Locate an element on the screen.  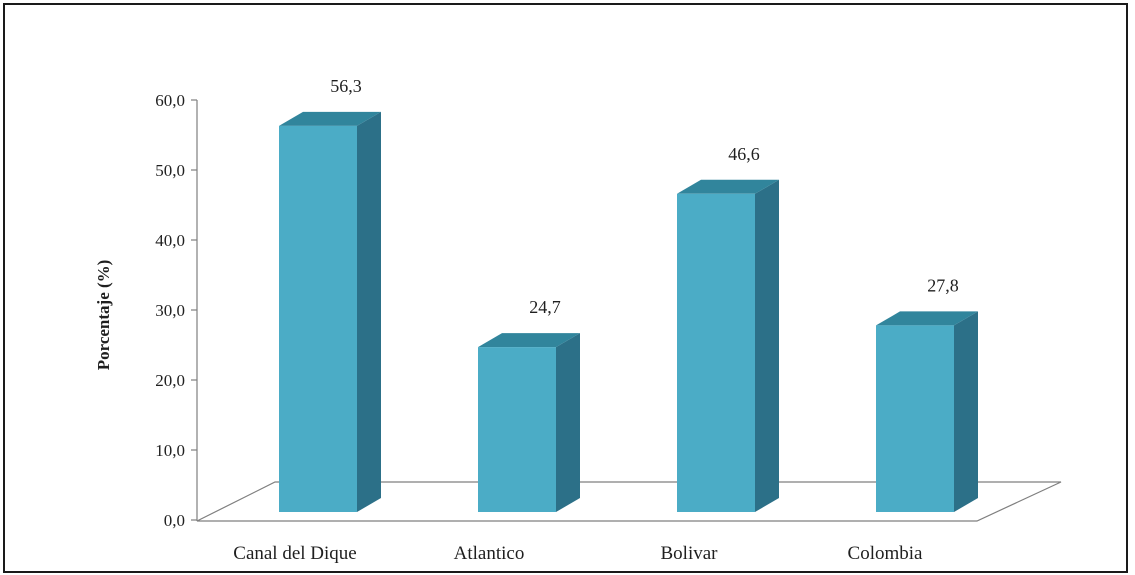
y-tick-label: 60,0 is located at coordinates (170, 100).